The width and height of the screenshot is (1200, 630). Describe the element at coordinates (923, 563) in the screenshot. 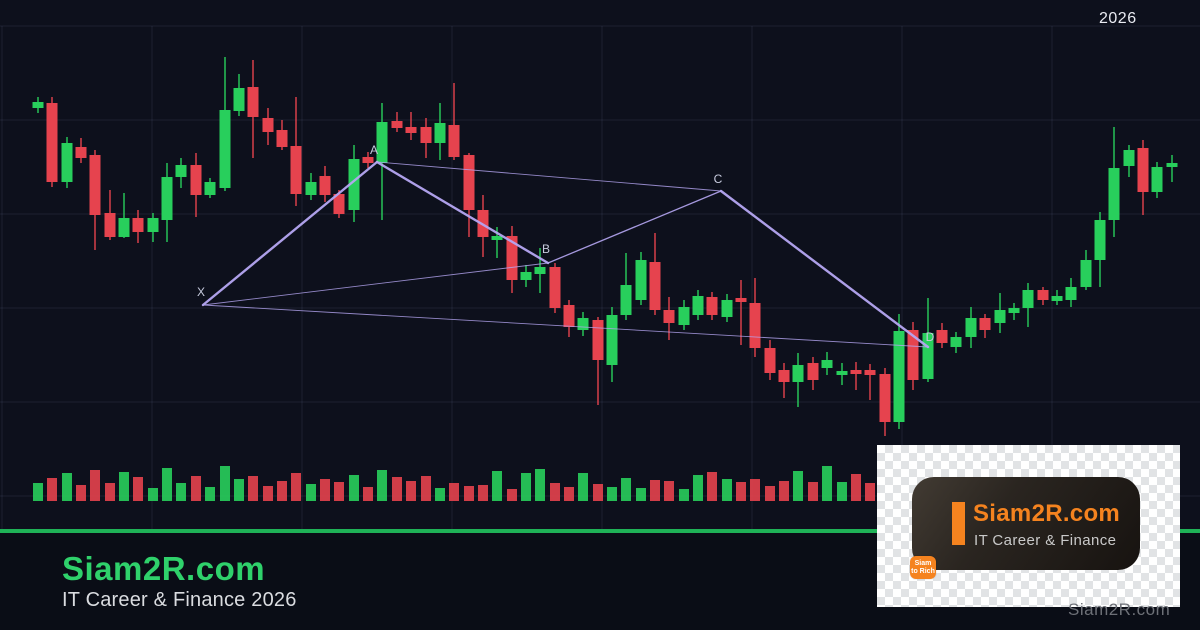

I see `badge-line-1: Siam` at that location.